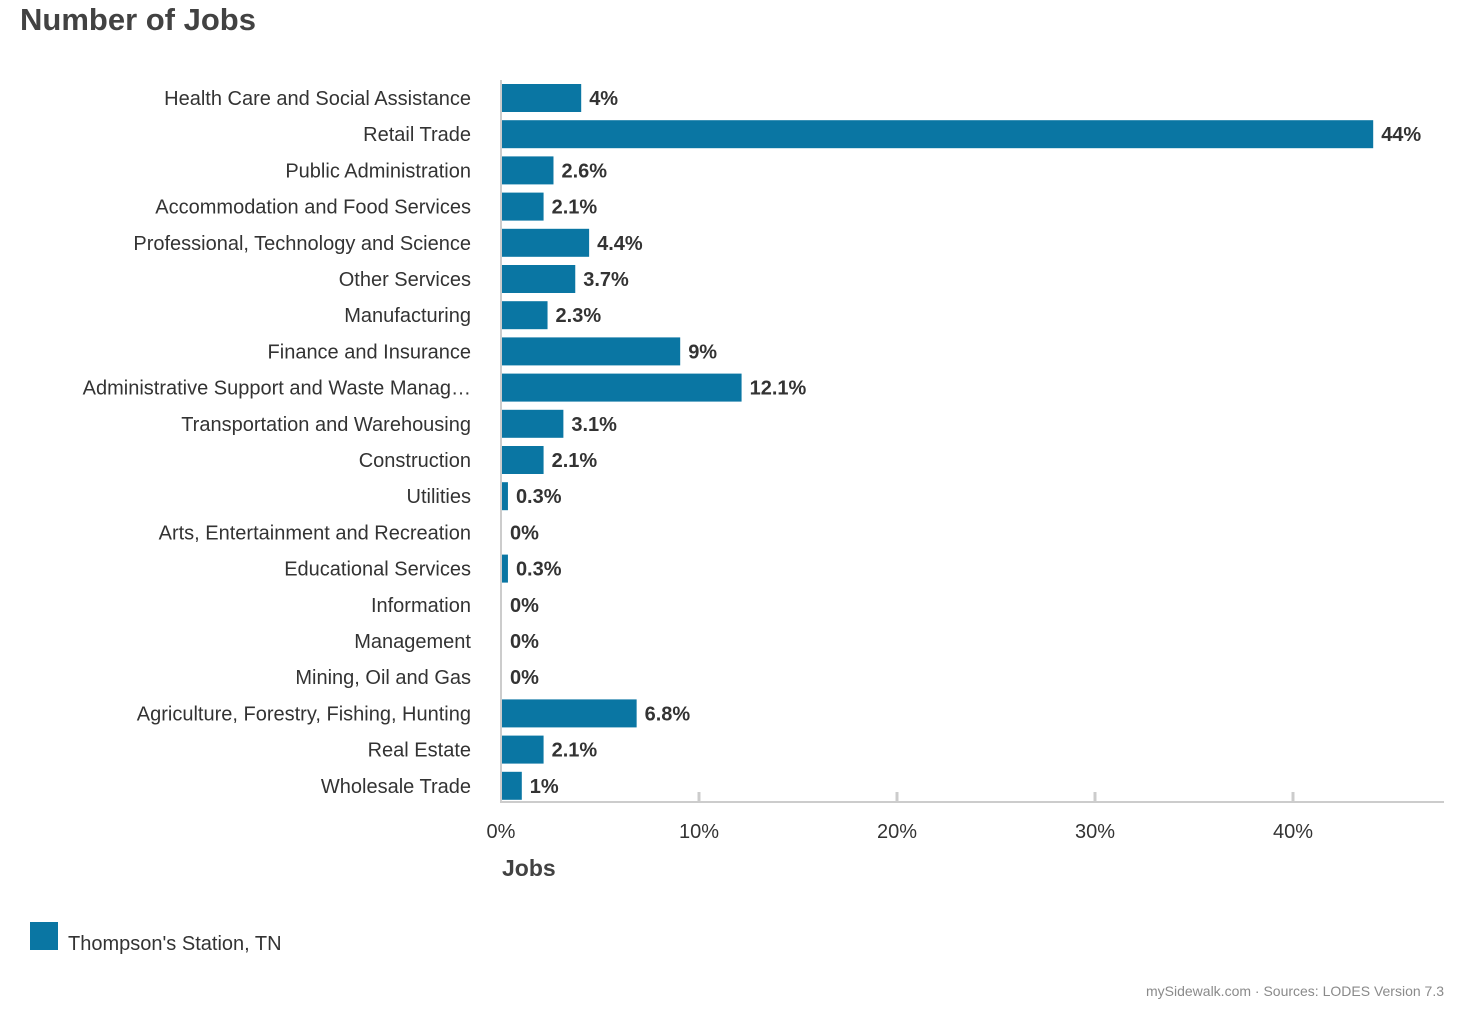 Image resolution: width=1464 pixels, height=1016 pixels. Describe the element at coordinates (383, 678) in the screenshot. I see `category-label: Mining, Oil and Gas` at that location.